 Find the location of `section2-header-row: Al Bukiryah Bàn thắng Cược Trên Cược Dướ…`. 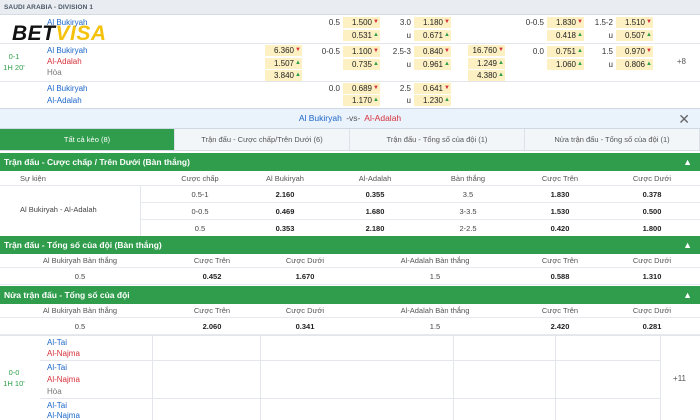

section2-header-row: Al Bukiryah Bàn thắng Cược Trên Cược Dướ… is located at coordinates (350, 261).